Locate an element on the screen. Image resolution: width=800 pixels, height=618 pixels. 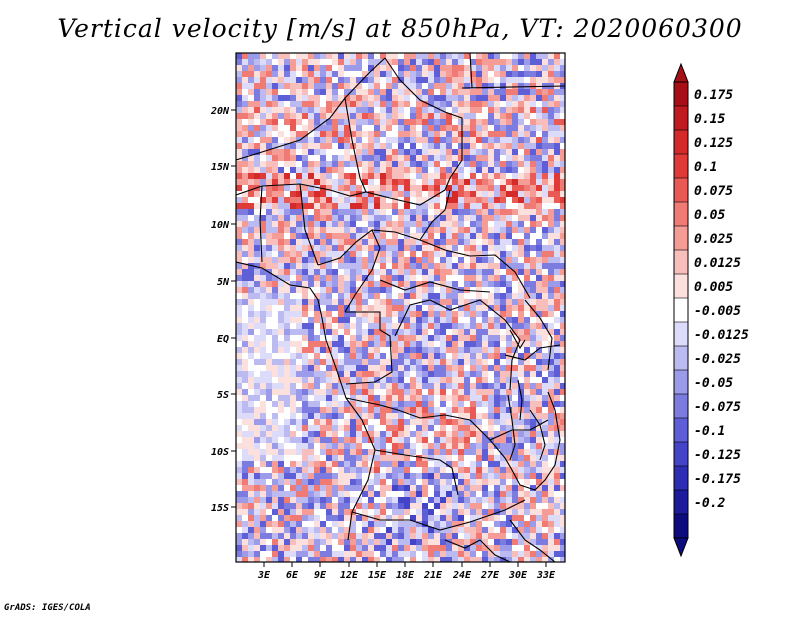
lon-tick-label: 6E is located at coordinates (292, 575).